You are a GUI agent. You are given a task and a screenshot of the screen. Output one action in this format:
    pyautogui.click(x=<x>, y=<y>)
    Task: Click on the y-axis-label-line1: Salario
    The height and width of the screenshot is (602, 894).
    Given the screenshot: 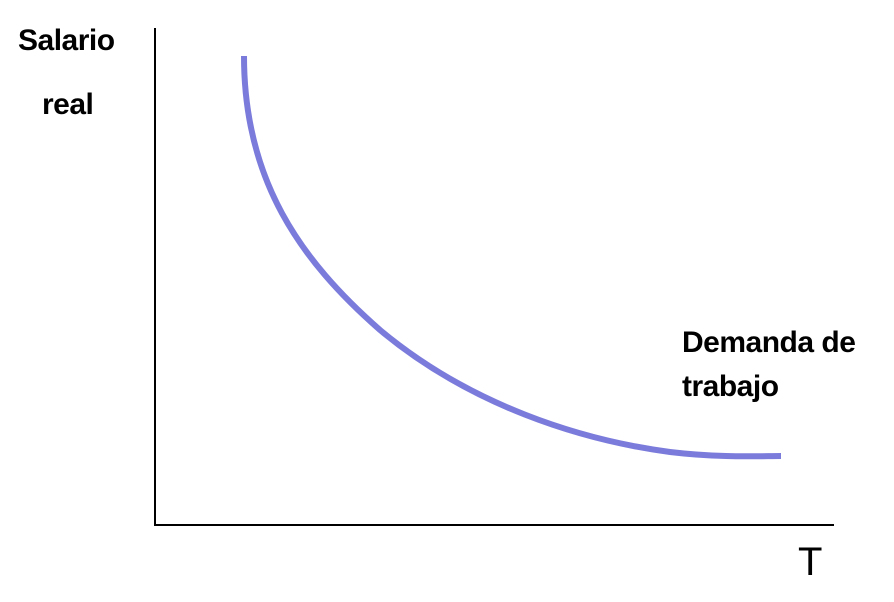 What is the action you would take?
    pyautogui.click(x=66, y=40)
    